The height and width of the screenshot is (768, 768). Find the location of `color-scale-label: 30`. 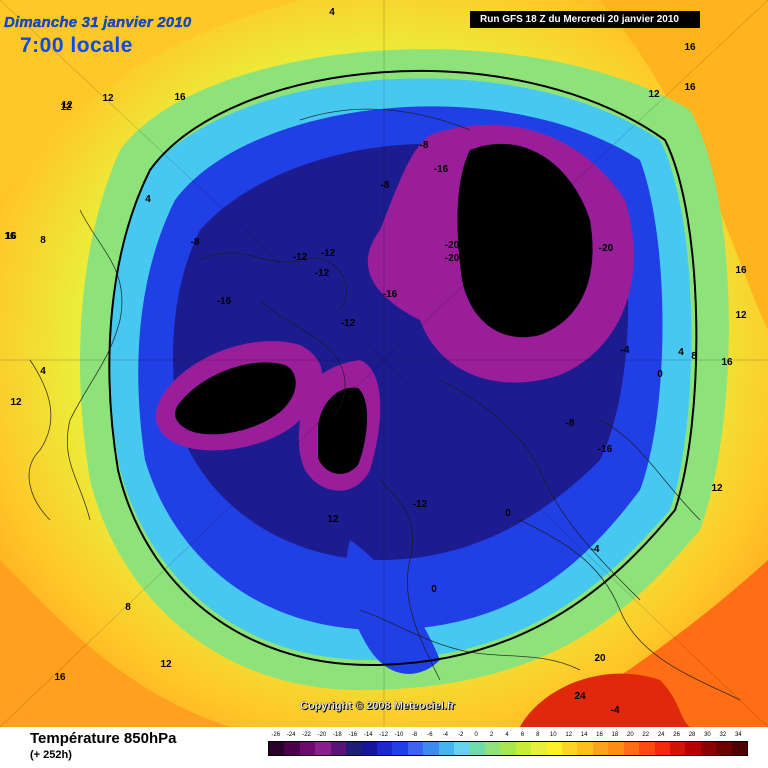

color-scale-label: 30 is located at coordinates (707, 735).